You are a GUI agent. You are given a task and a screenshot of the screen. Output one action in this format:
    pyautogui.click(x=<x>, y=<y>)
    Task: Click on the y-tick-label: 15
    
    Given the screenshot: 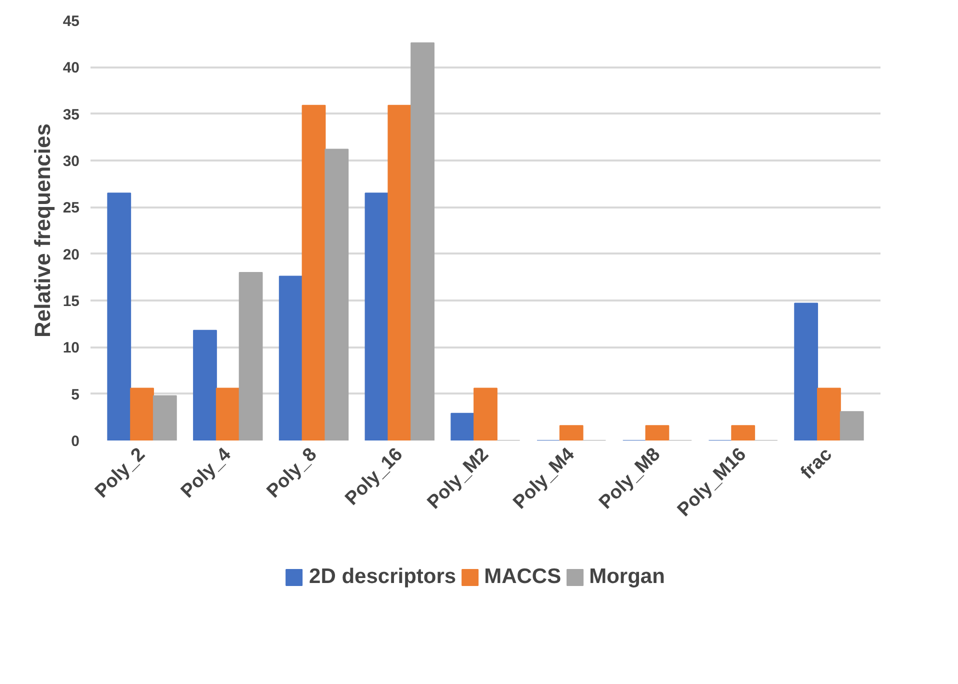 What is the action you would take?
    pyautogui.click(x=71, y=301)
    